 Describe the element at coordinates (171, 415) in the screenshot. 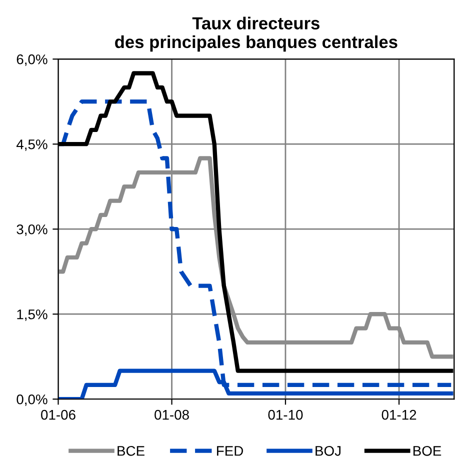

I see `x-tick-label: 01-08` at that location.